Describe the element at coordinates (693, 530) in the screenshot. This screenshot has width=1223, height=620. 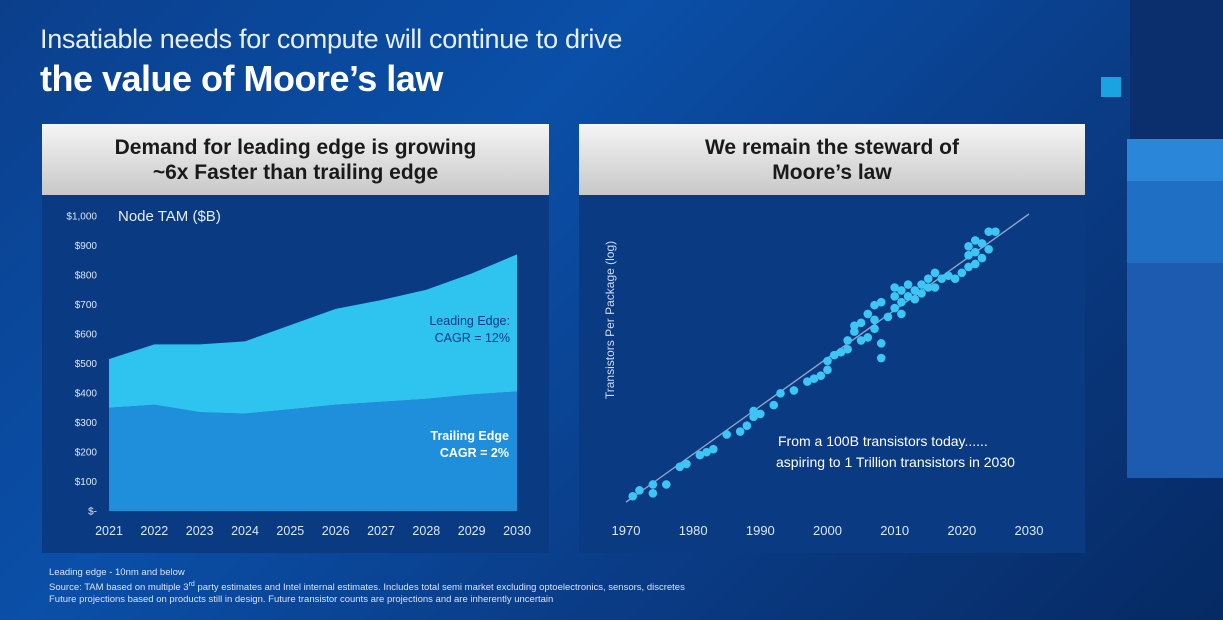
I see `x-tick-label: 1980` at that location.